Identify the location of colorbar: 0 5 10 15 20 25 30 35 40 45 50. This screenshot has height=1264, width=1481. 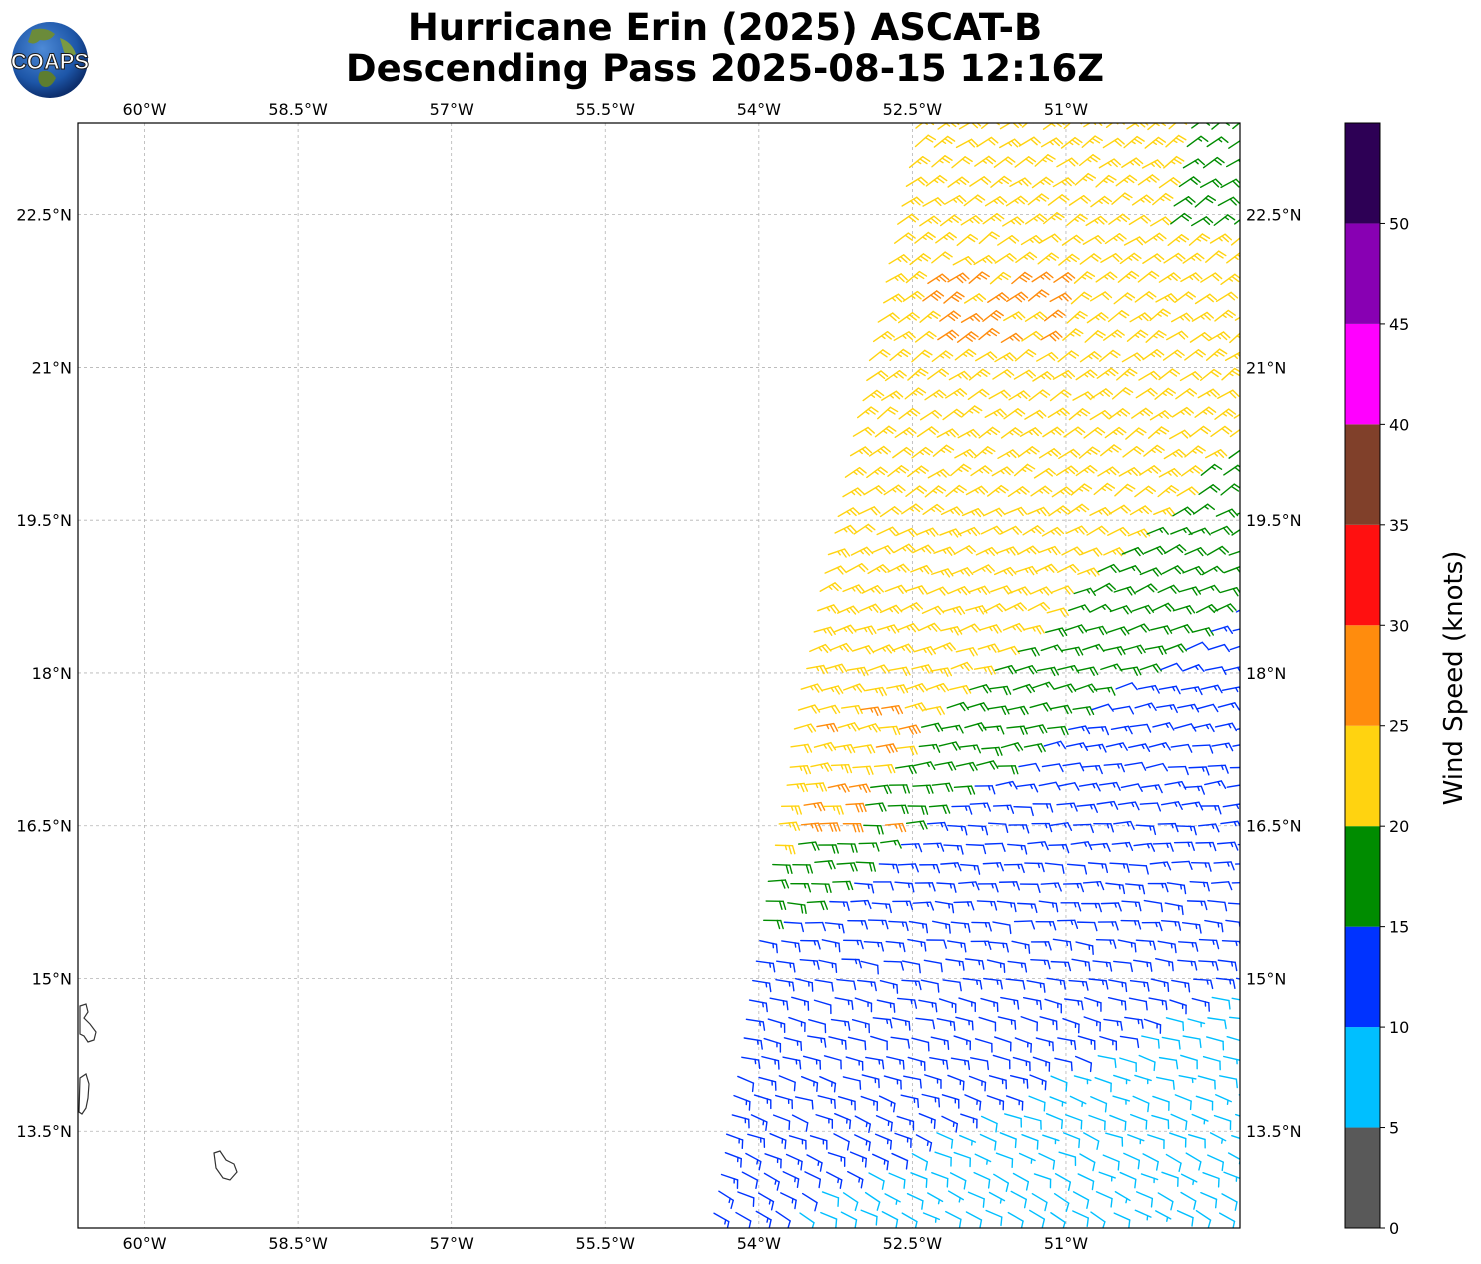
(1376, 680).